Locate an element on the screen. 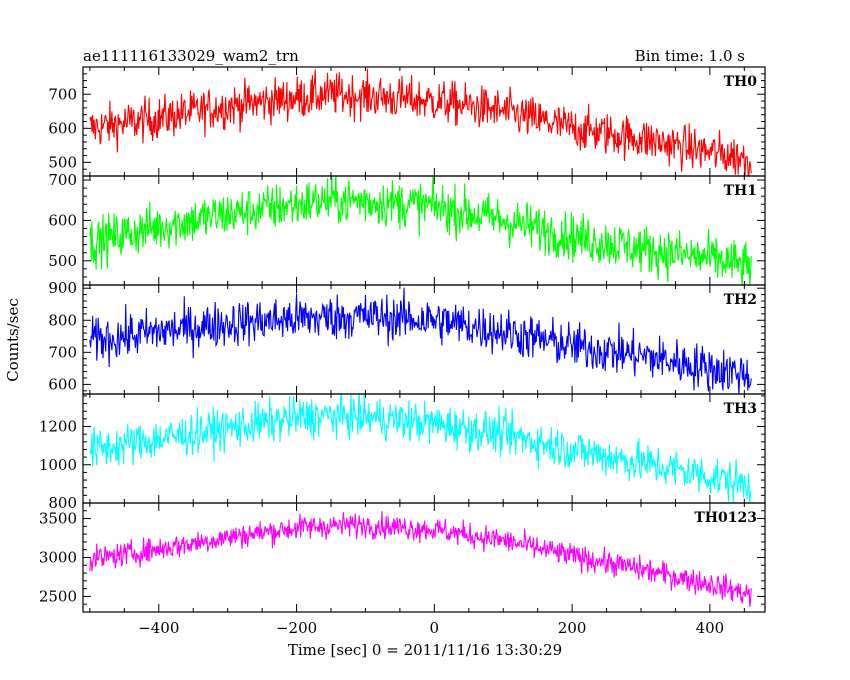  panel-label-th0123: TH0123 is located at coordinates (725, 518).